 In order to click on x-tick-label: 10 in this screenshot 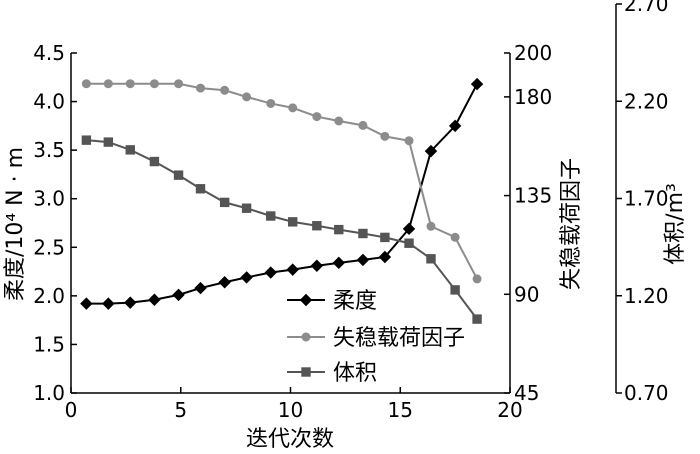, I will do `click(290, 410)`.